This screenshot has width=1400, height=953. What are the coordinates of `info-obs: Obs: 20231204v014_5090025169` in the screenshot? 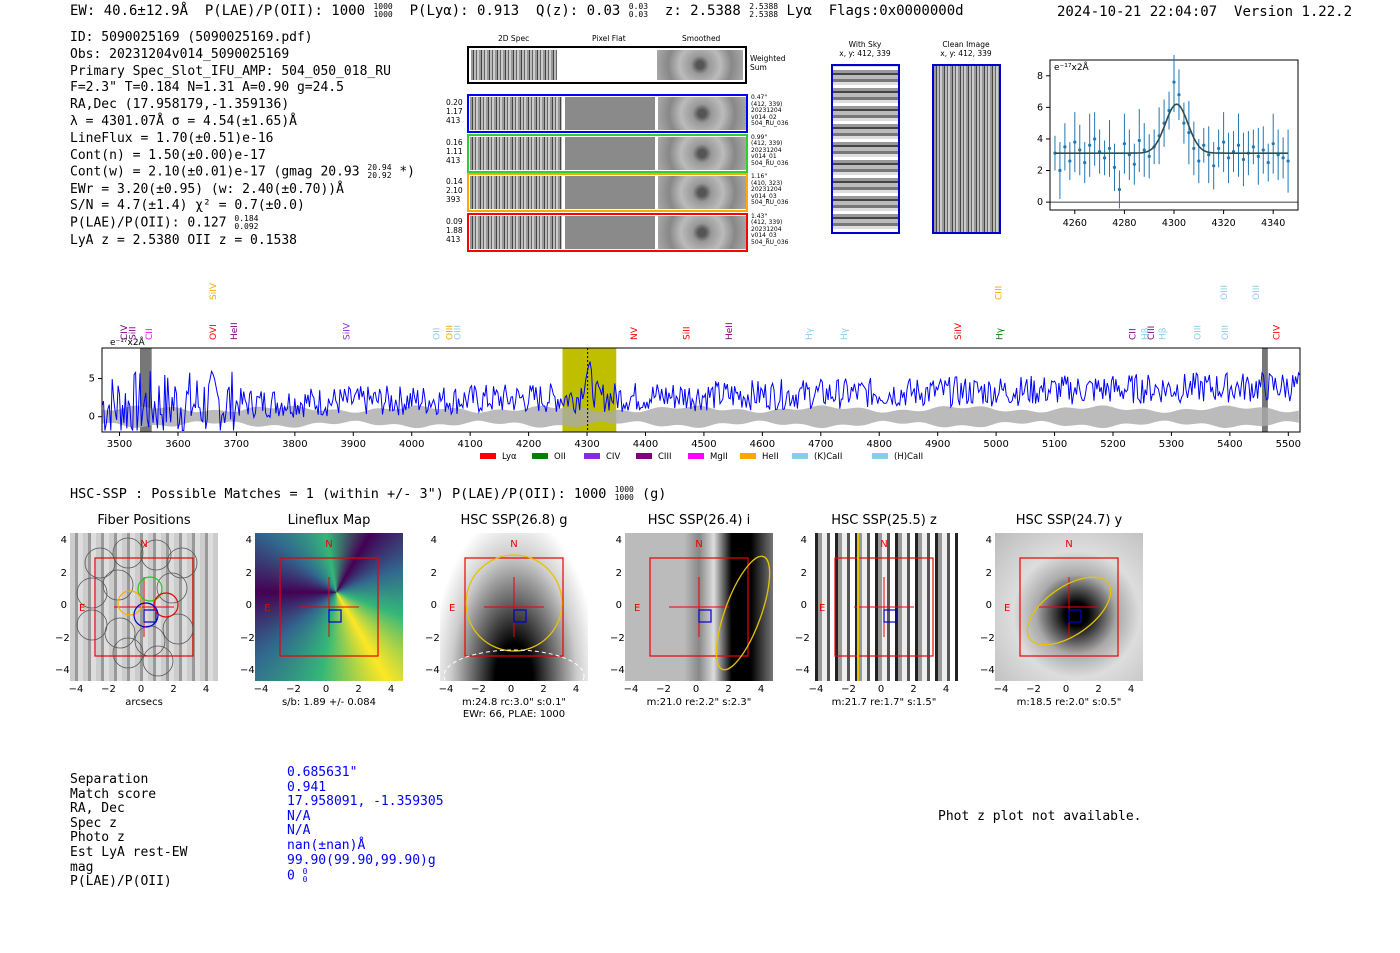 It's located at (180, 54).